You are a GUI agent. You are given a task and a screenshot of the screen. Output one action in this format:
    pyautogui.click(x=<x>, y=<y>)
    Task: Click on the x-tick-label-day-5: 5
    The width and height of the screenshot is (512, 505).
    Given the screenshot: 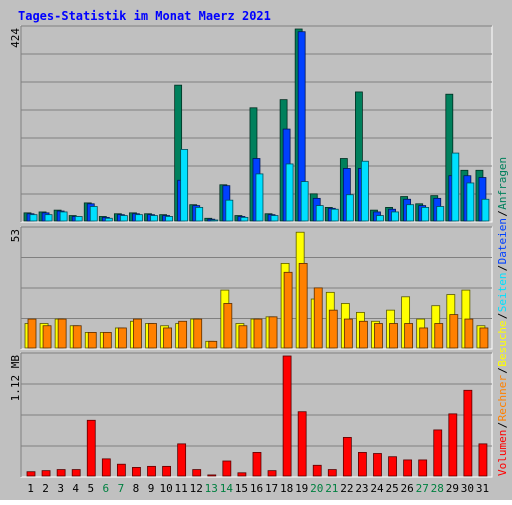 What is the action you would take?
    pyautogui.click(x=90, y=488)
    